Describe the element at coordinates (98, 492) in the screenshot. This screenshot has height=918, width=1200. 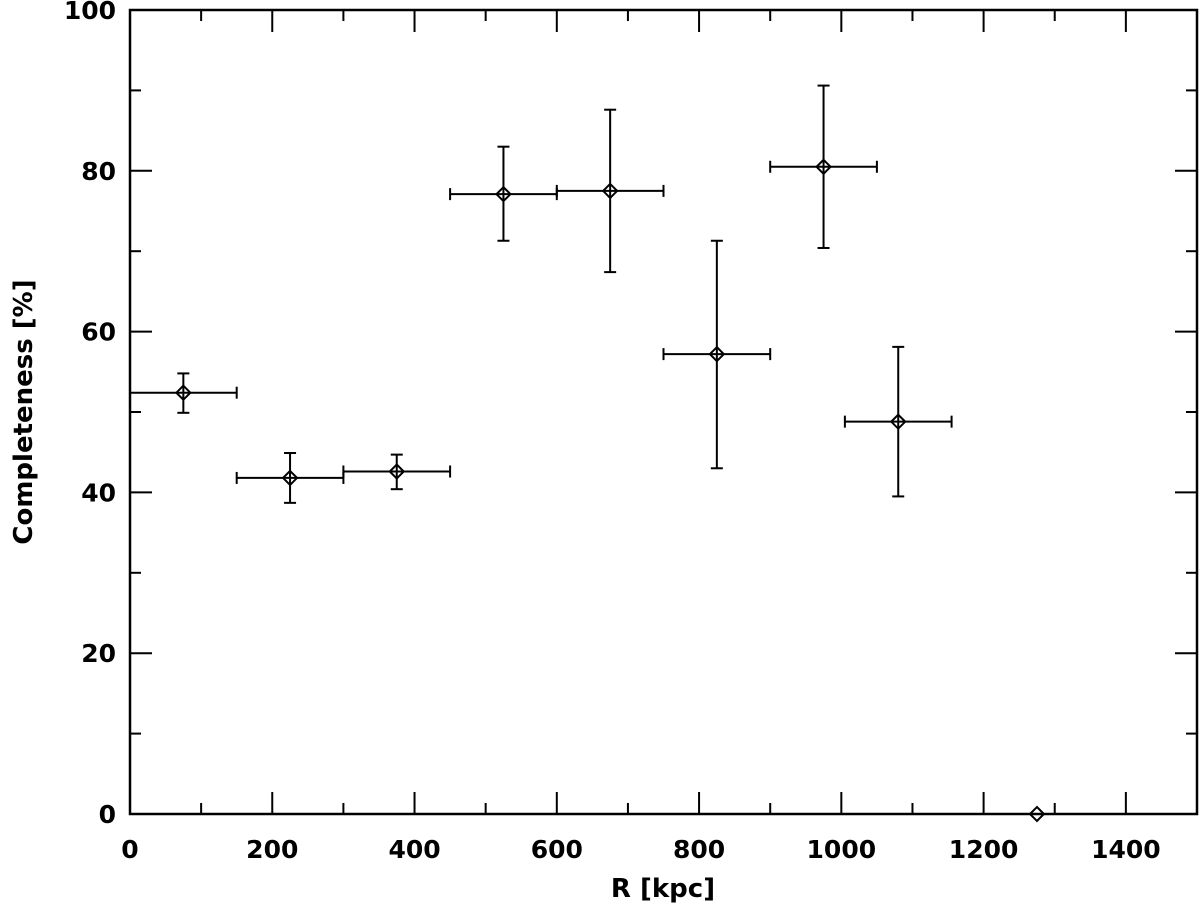
I see `y-tick-label: 40` at that location.